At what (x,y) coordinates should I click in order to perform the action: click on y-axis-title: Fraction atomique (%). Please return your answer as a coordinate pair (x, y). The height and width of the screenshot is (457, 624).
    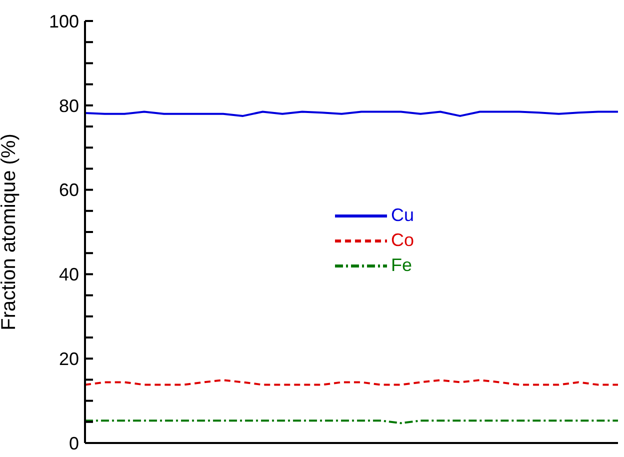
    Looking at the image, I should click on (10, 232).